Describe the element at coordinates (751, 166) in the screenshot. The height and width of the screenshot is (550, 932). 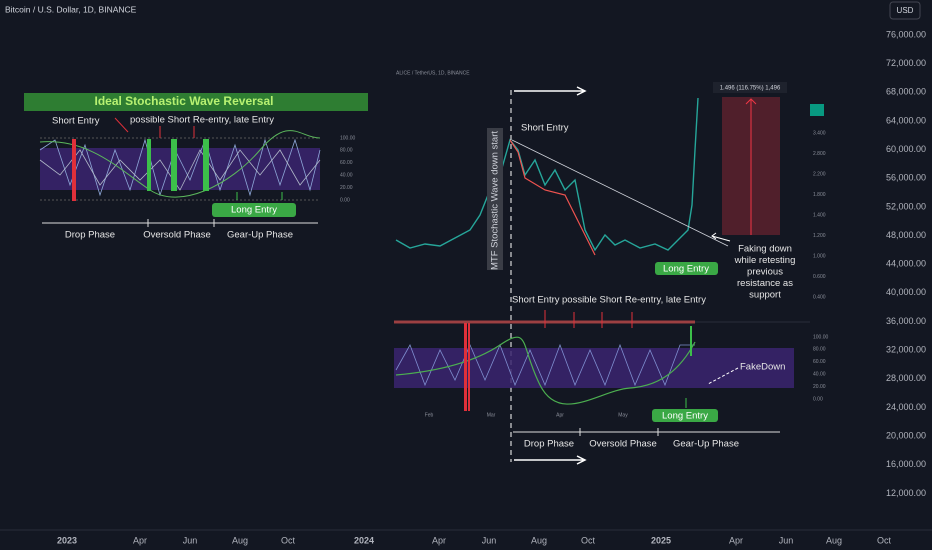
I see `measure-arrow` at that location.